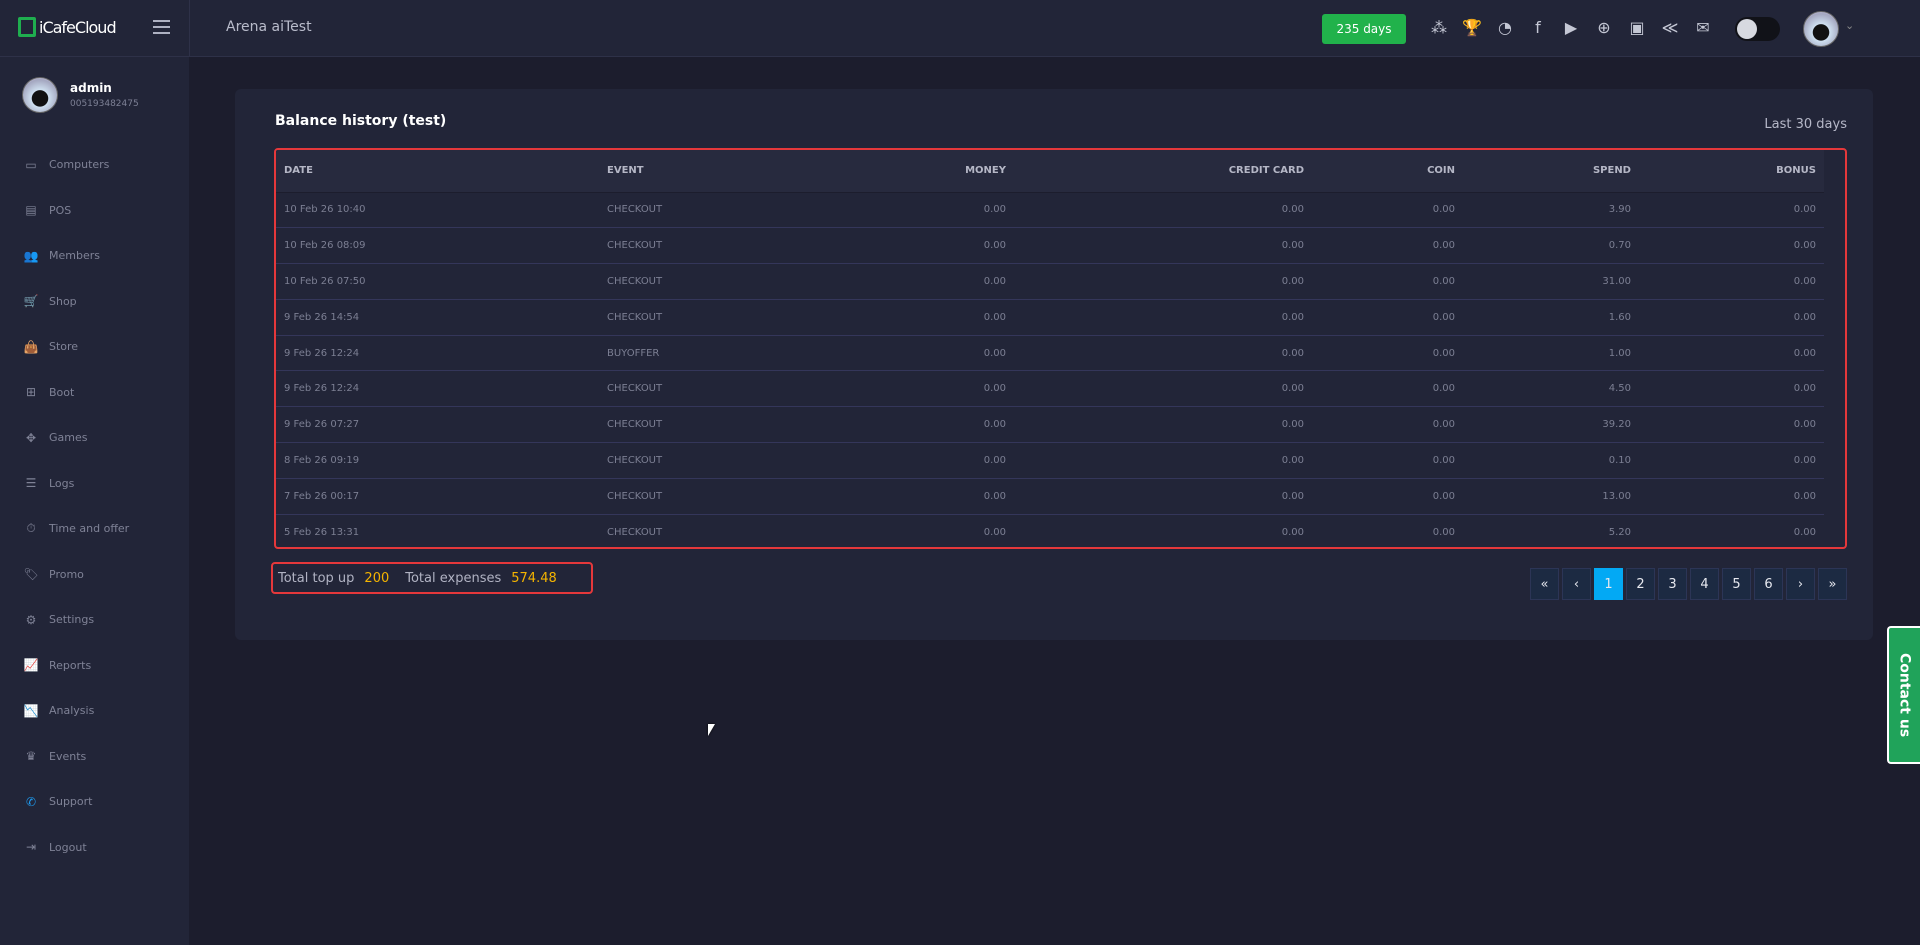 The width and height of the screenshot is (1920, 945). I want to click on ranking-icon: ⁂, so click(1439, 27).